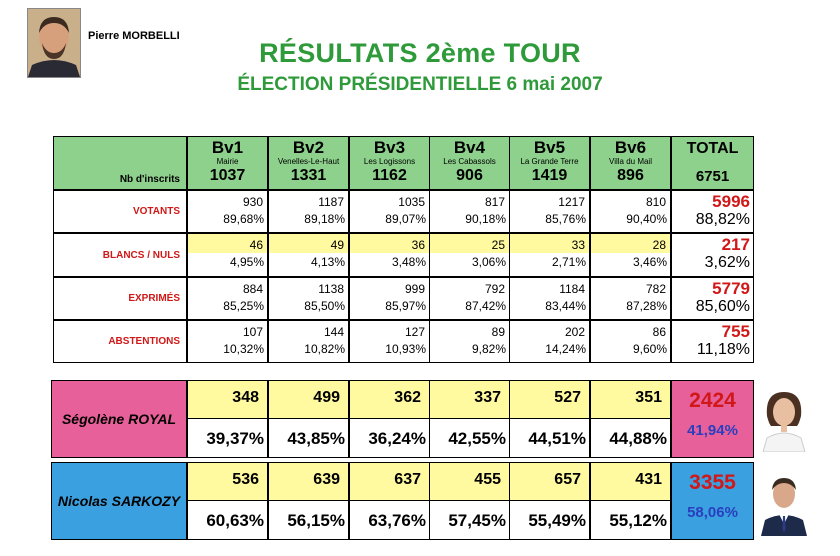 The height and width of the screenshot is (556, 840). I want to click on table-cell: 817 90,18%, so click(469, 211).